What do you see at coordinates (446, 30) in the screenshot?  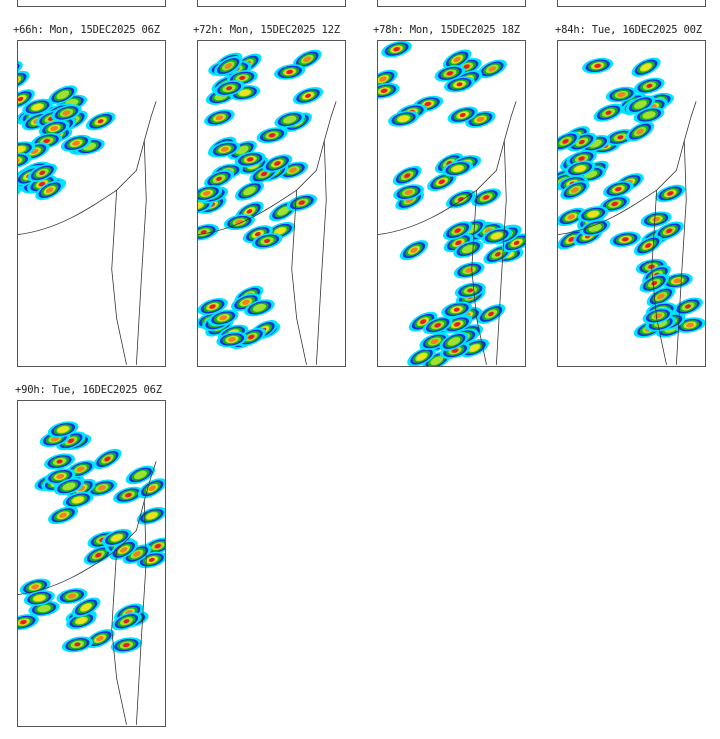 I see `panel-title: +78h: Mon, 15DEC2025 18Z` at bounding box center [446, 30].